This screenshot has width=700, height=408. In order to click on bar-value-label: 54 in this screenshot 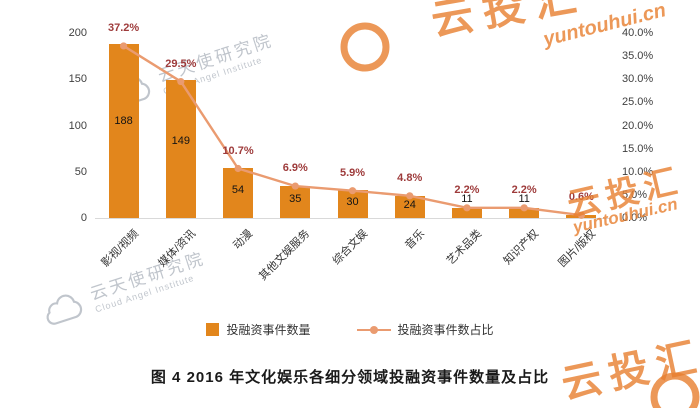, I will do `click(238, 189)`.